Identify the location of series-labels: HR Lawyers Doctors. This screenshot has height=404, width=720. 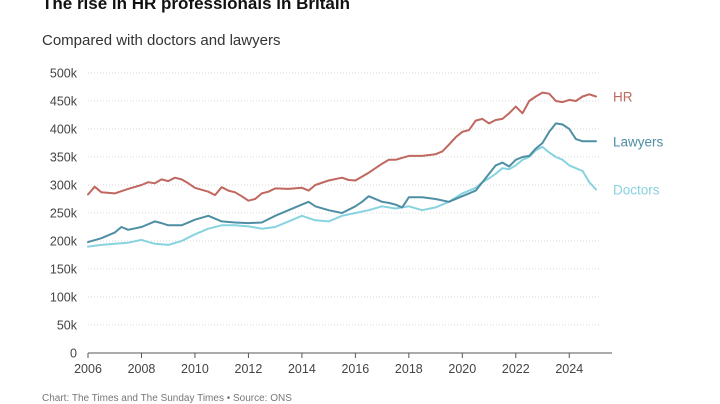
(638, 144).